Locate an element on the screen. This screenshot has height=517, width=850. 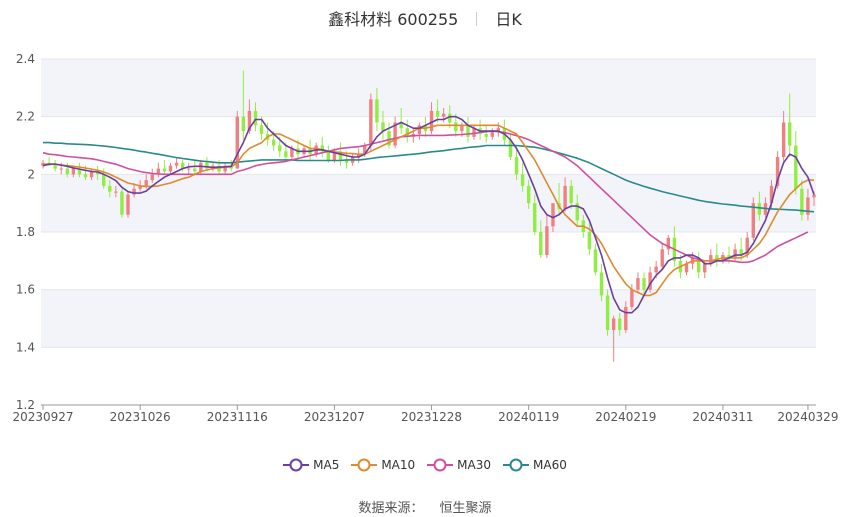
legend-item-ma5: MA5 is located at coordinates (311, 465).